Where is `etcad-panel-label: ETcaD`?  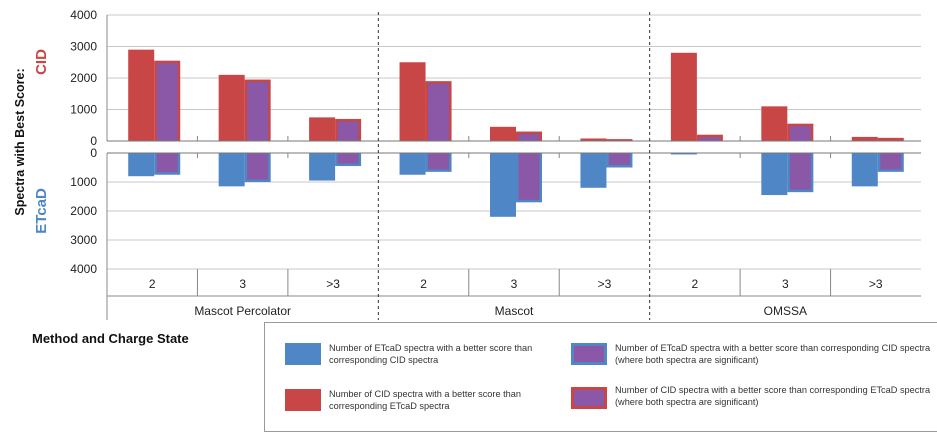 etcad-panel-label: ETcaD is located at coordinates (41, 211).